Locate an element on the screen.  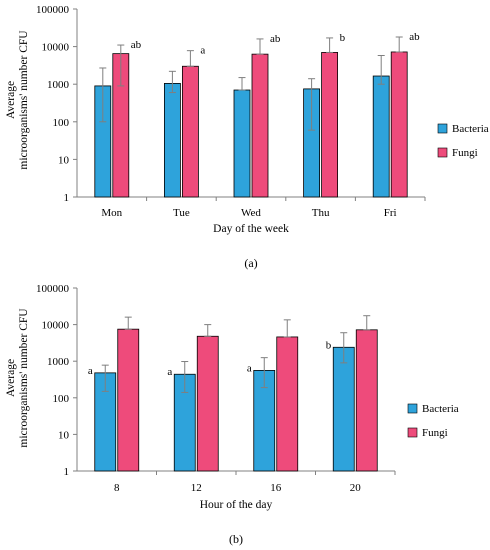
x-tick-label: Tue is located at coordinates (181, 213).